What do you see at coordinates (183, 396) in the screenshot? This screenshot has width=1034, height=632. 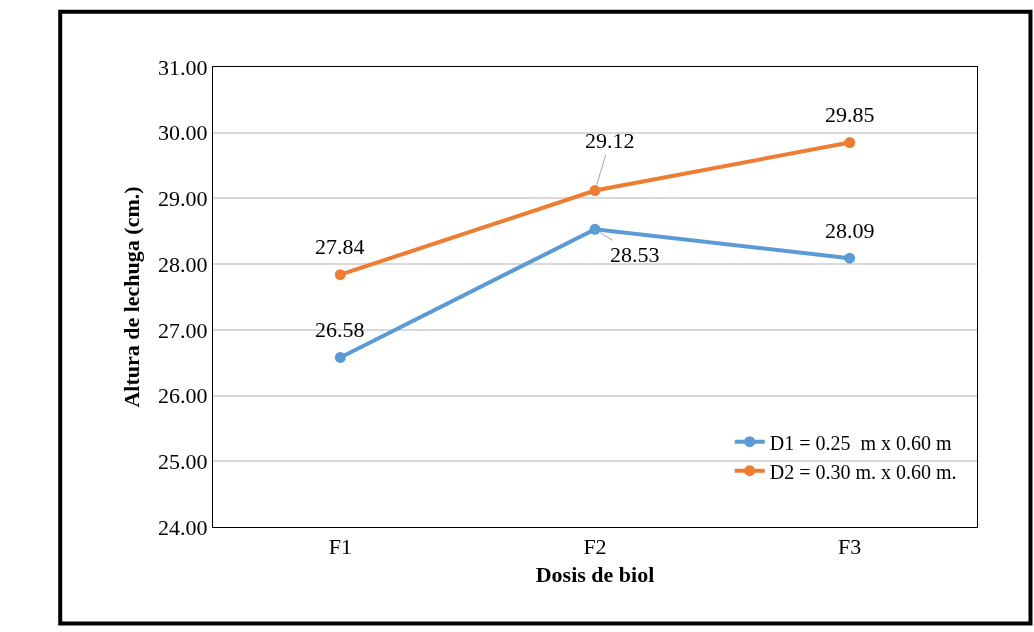 I see `y-tick-label: 26.00` at bounding box center [183, 396].